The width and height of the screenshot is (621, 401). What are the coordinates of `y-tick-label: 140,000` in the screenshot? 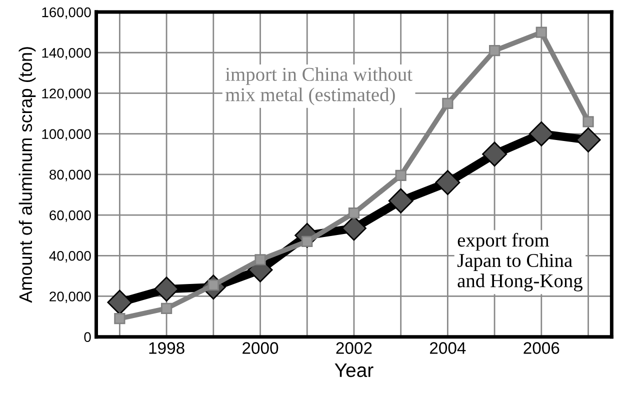 It's located at (66, 54).